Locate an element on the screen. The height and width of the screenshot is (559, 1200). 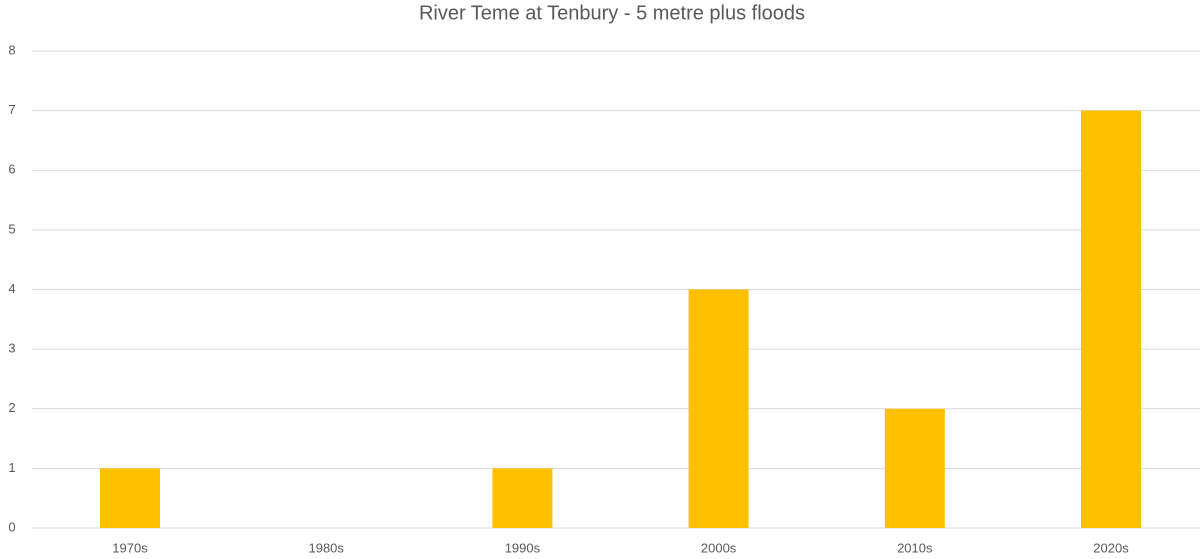
y-tick-label: 7 is located at coordinates (11, 109).